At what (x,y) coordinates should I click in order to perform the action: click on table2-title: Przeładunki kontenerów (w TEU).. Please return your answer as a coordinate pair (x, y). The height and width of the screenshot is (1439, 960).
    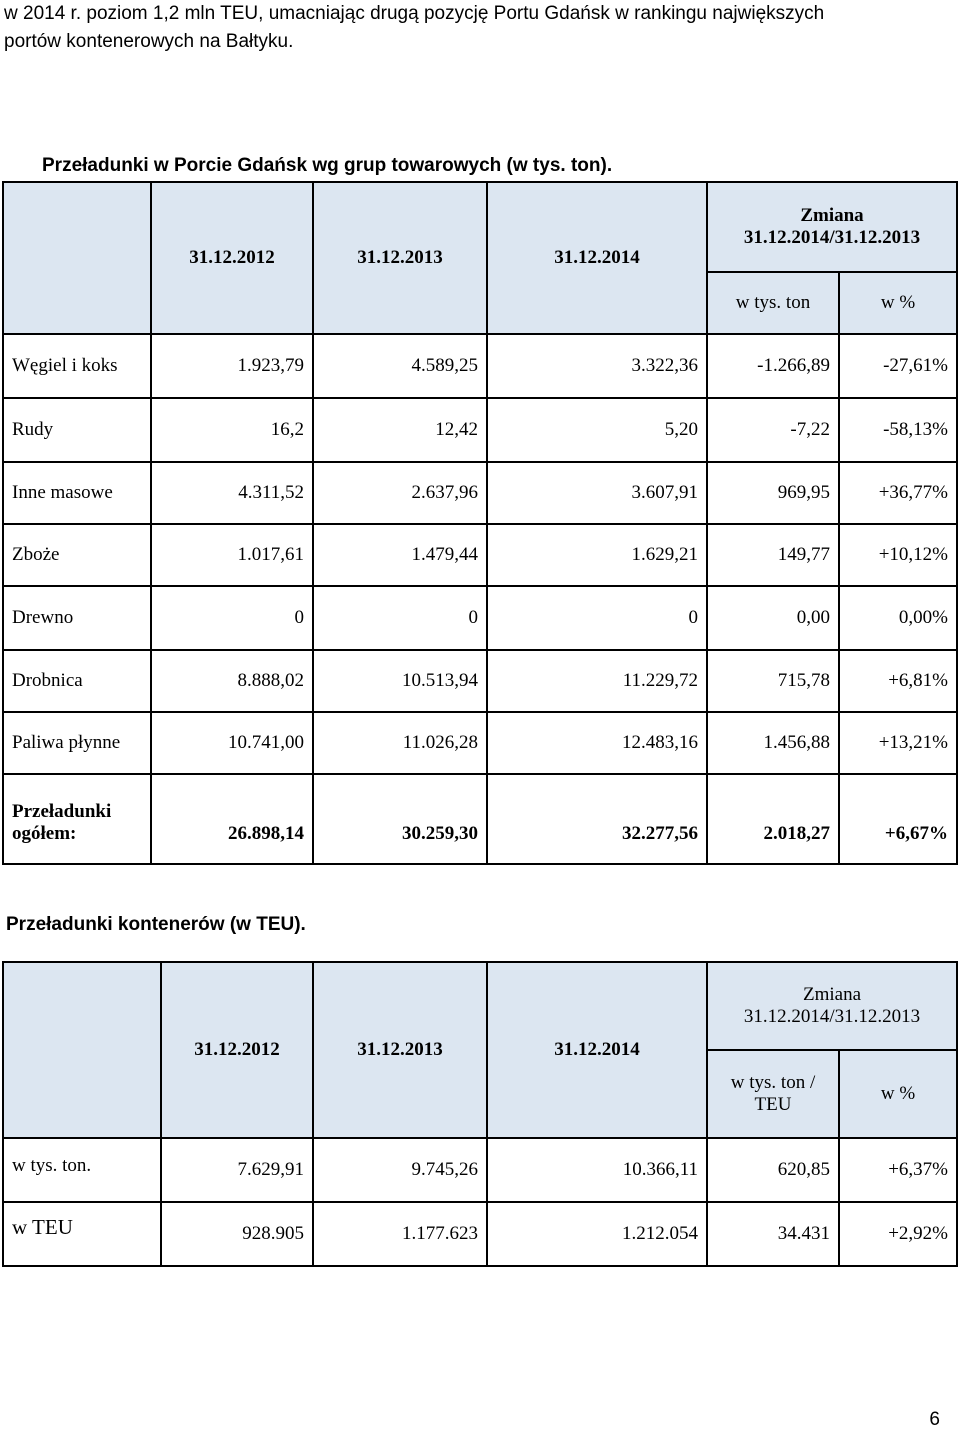
    Looking at the image, I should click on (156, 924).